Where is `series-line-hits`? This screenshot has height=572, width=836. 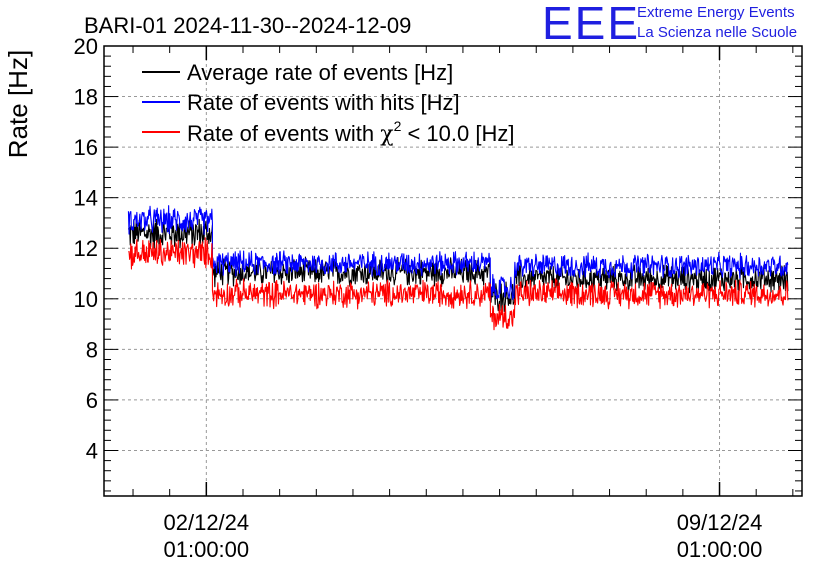
series-line-hits is located at coordinates (458, 253).